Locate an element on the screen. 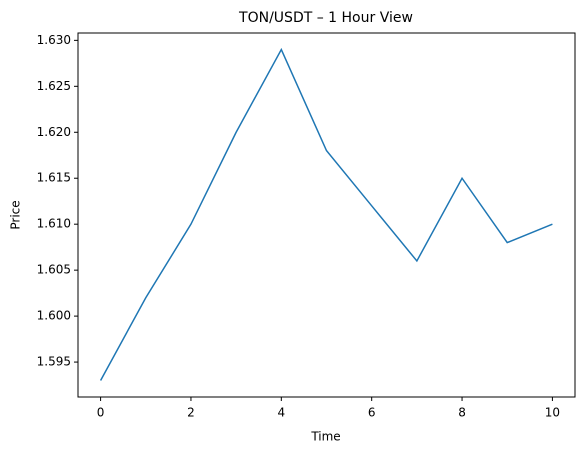  y-tick-label: 1.595 is located at coordinates (54, 362).